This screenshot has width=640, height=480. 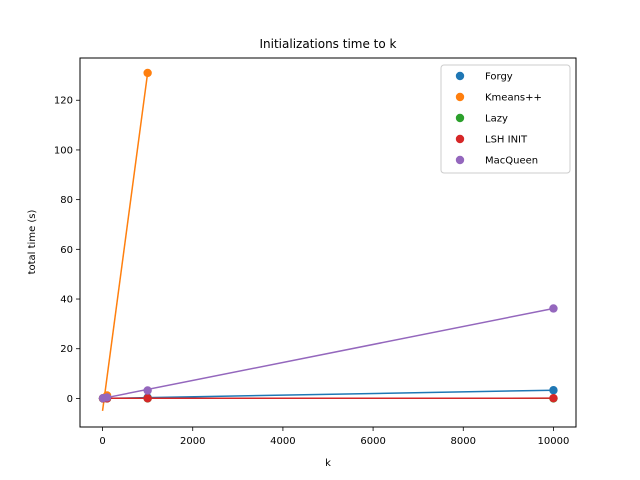 I want to click on y-tick-label-3: 60, so click(x=66, y=250).